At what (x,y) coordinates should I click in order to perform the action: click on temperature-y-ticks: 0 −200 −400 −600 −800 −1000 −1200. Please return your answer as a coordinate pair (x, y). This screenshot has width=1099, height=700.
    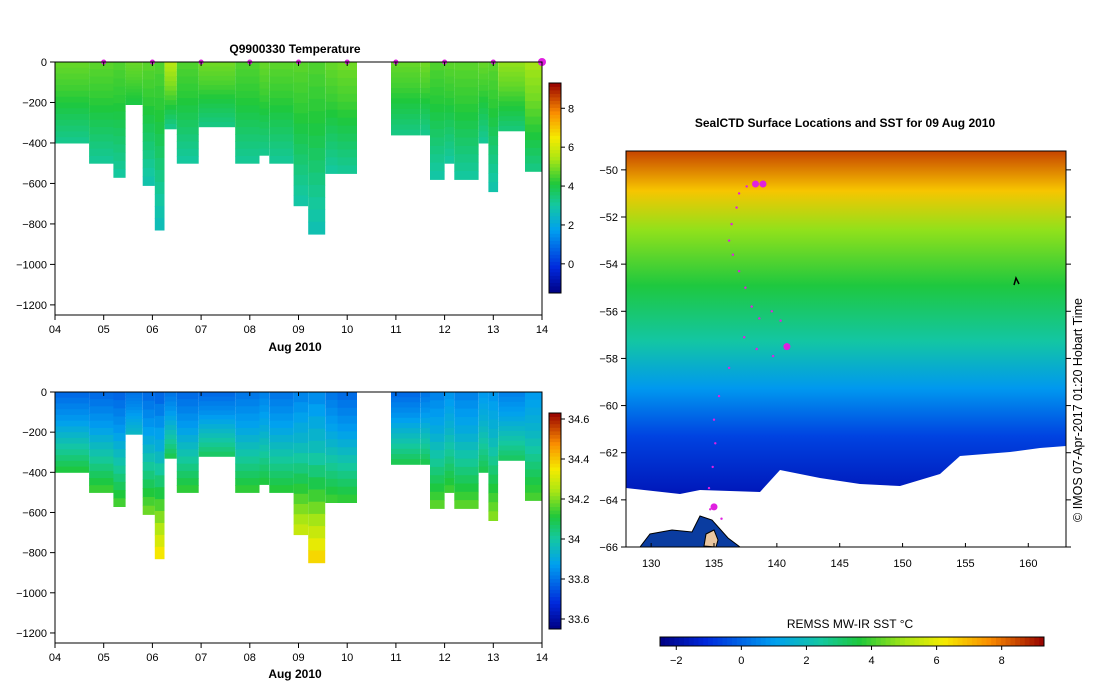
    Looking at the image, I should click on (35, 184).